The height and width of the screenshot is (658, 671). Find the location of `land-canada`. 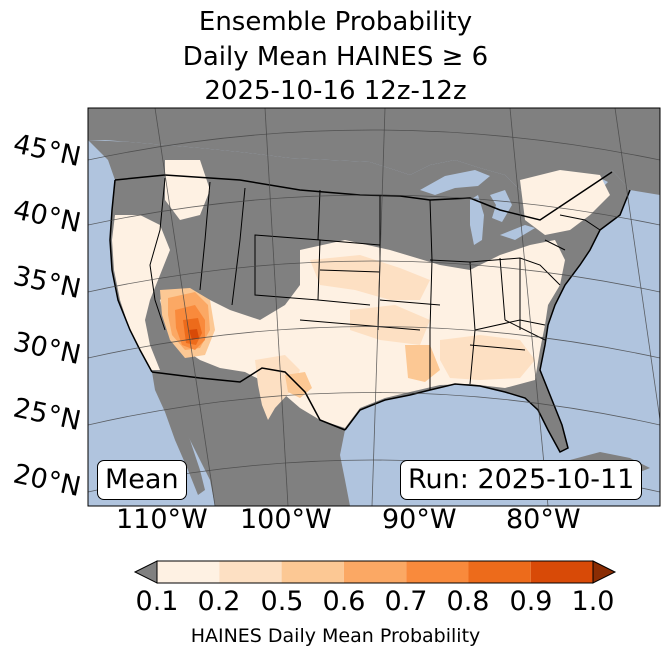

land-canada is located at coordinates (374, 161).